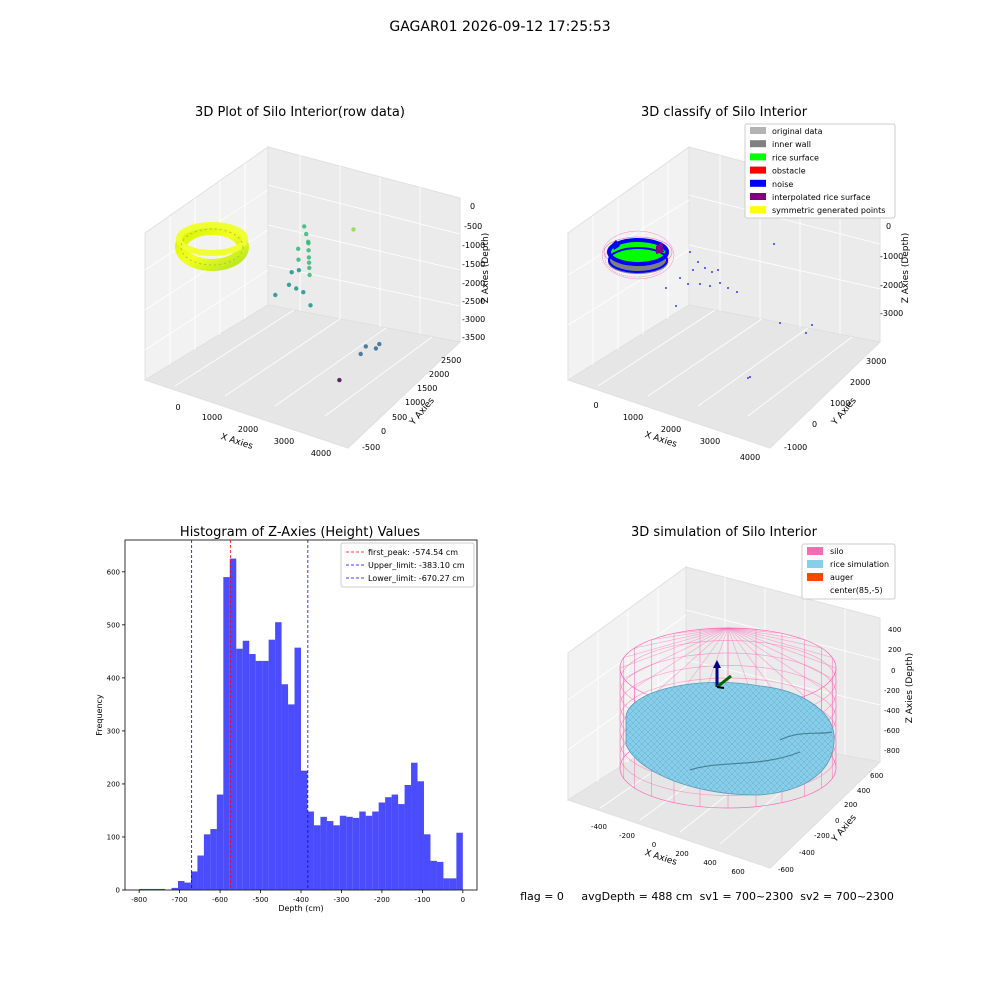  What do you see at coordinates (327, 303) in the screenshot?
I see `raw-scatter-points` at bounding box center [327, 303].